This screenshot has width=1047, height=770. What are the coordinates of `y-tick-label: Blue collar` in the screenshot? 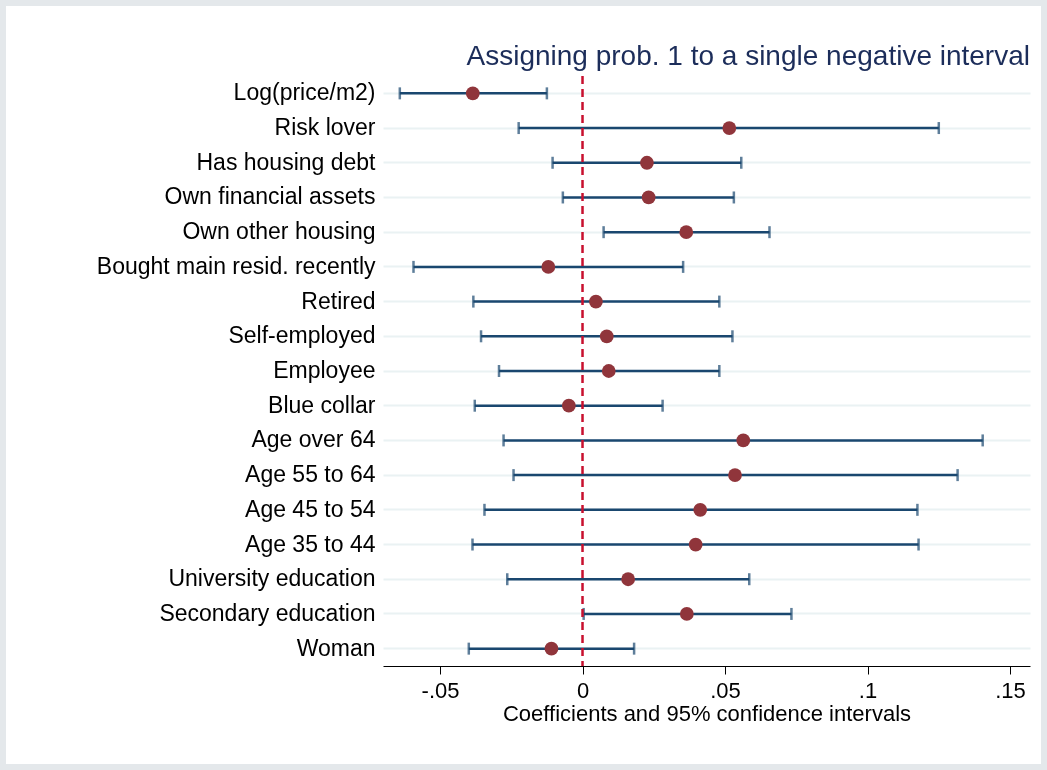 It's located at (322, 404).